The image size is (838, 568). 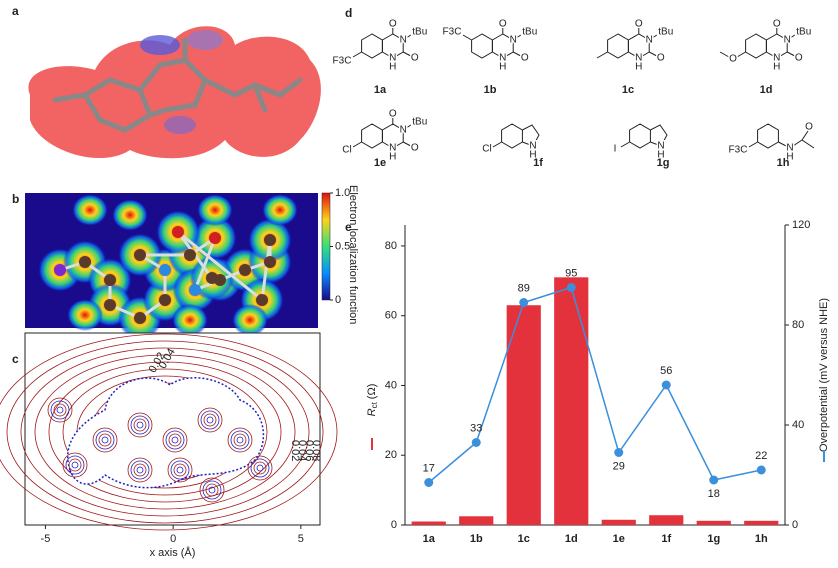 What do you see at coordinates (173, 539) in the screenshot?
I see `x-tick-label: 0` at bounding box center [173, 539].